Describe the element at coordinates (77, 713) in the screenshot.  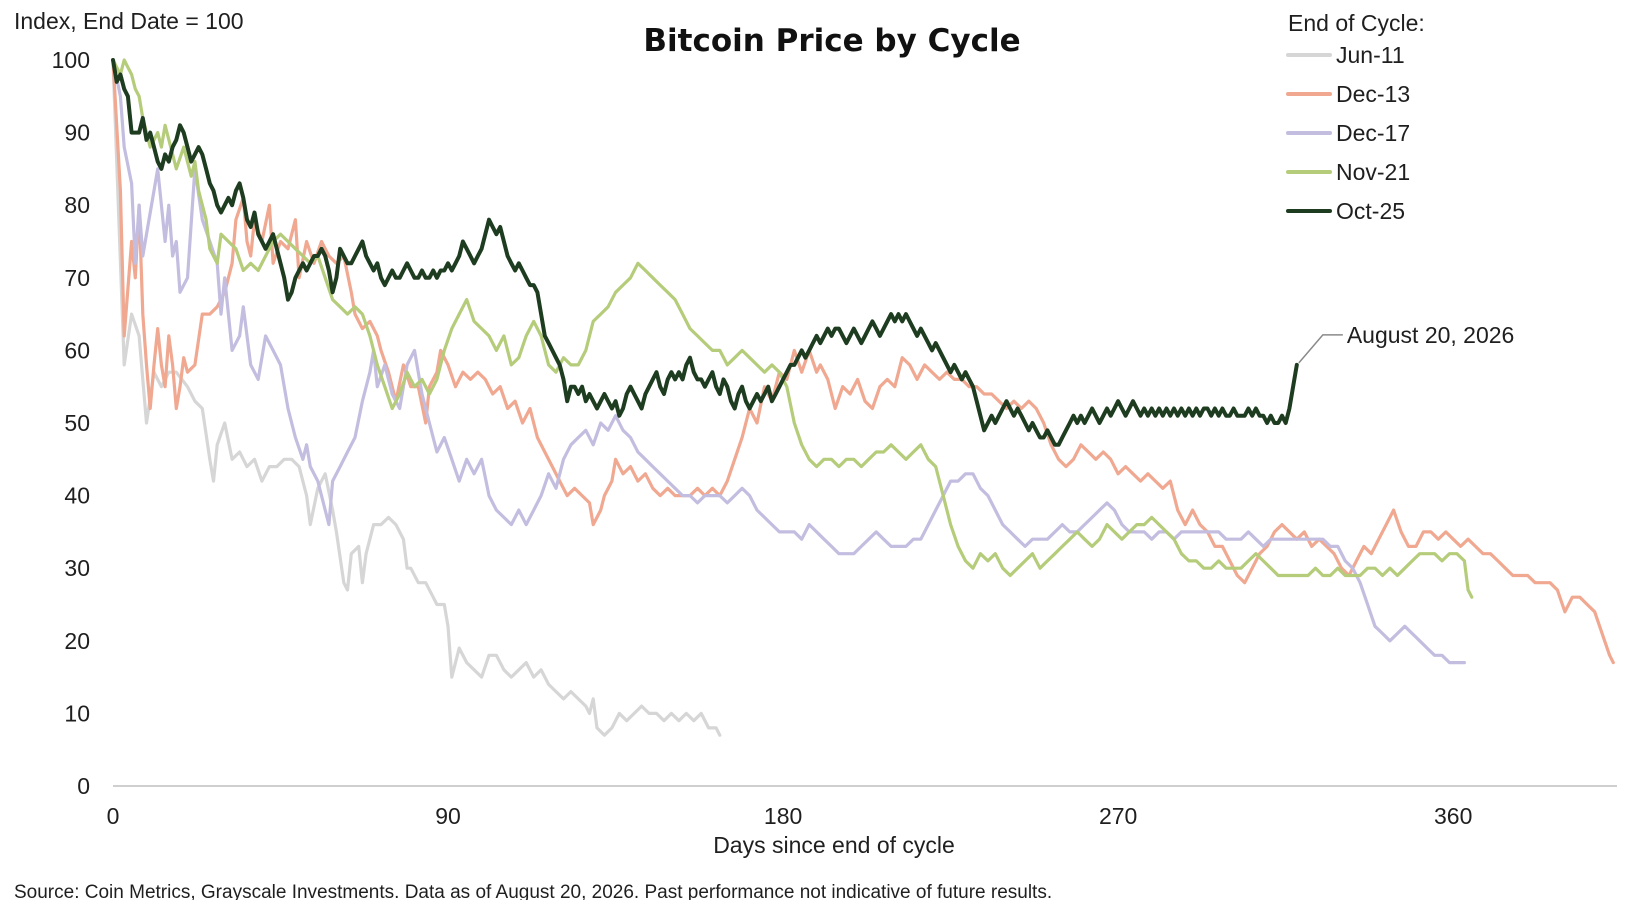
I see `y-tick-label: 10` at that location.